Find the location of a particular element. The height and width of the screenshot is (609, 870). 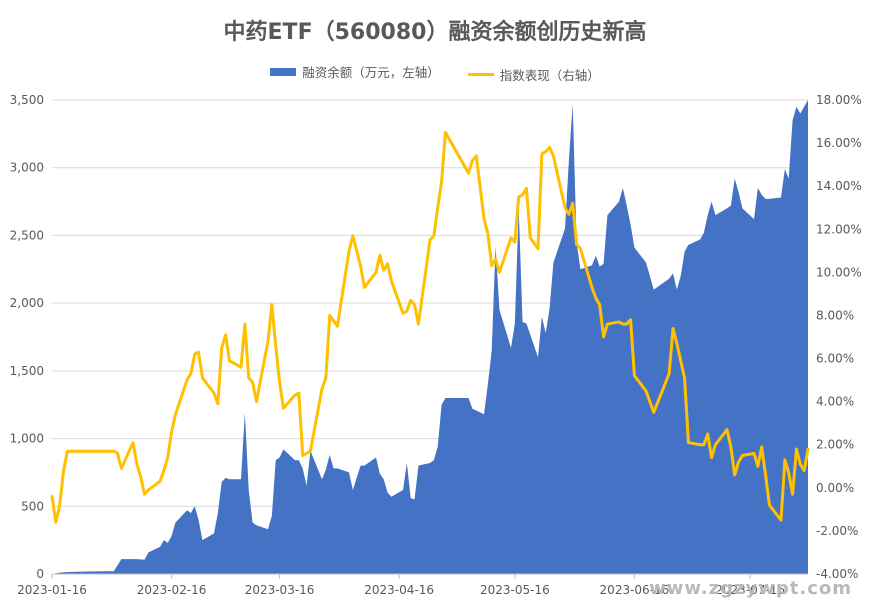

right-tick-label: 14.00% is located at coordinates (839, 186).